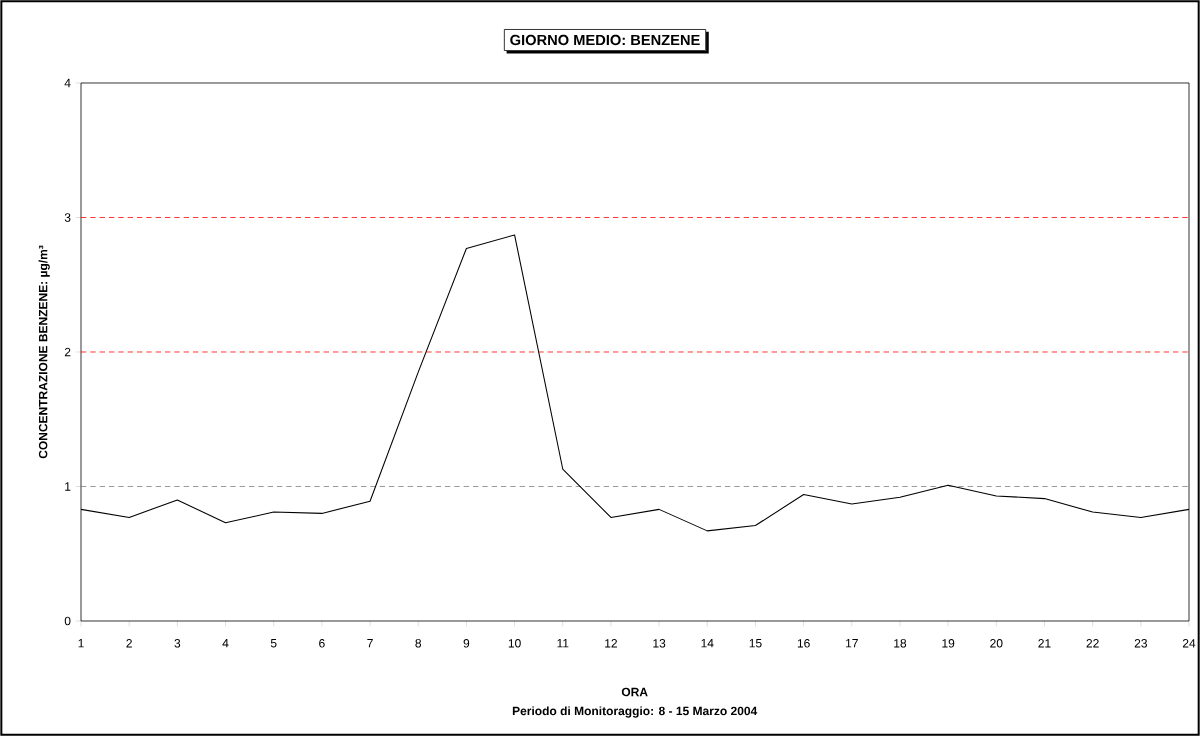 Image resolution: width=1200 pixels, height=736 pixels. What do you see at coordinates (370, 643) in the screenshot?
I see `x-tick-label: 7` at bounding box center [370, 643].